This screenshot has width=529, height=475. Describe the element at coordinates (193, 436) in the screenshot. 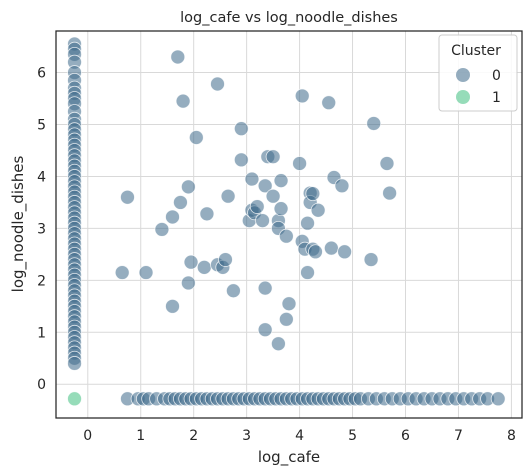

I see `x-tick-label: 2` at that location.